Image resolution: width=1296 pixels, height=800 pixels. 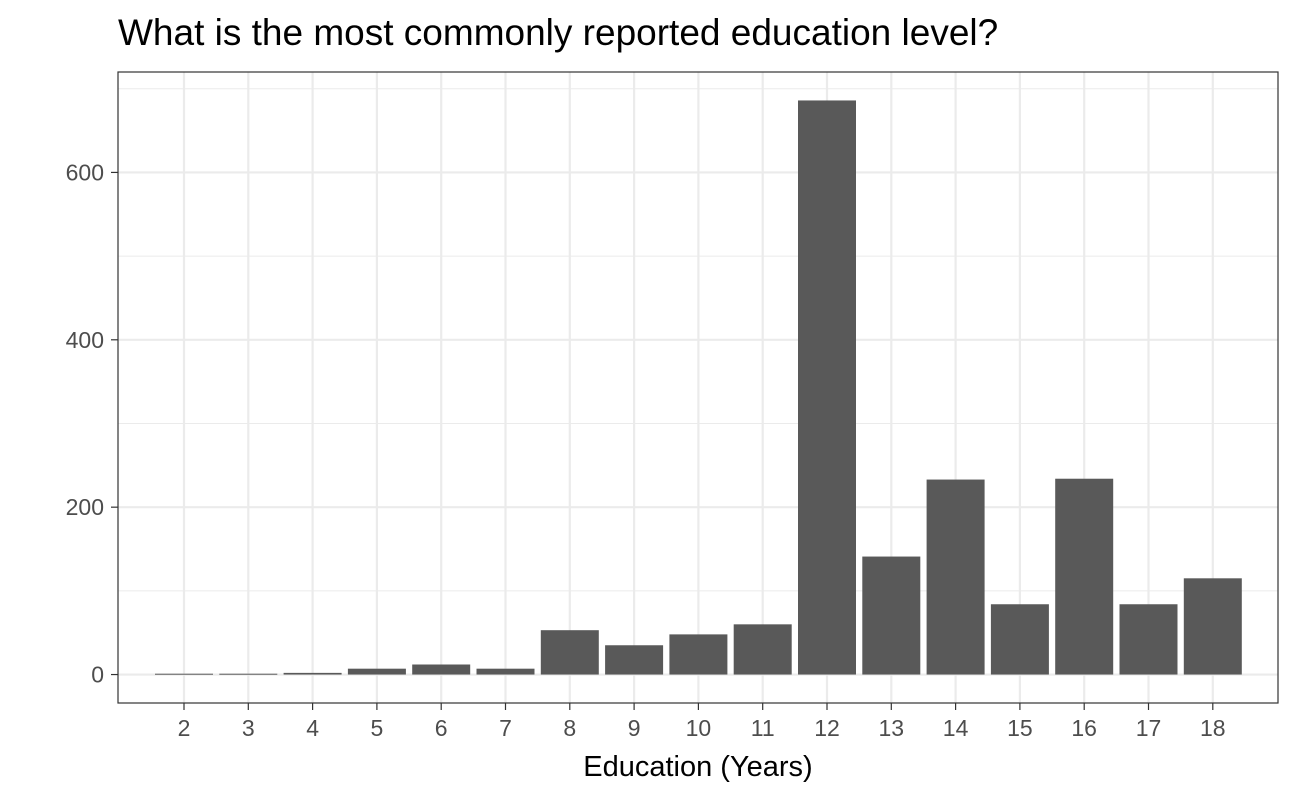 What do you see at coordinates (1213, 728) in the screenshot?
I see `x-tick-label: 18` at bounding box center [1213, 728].